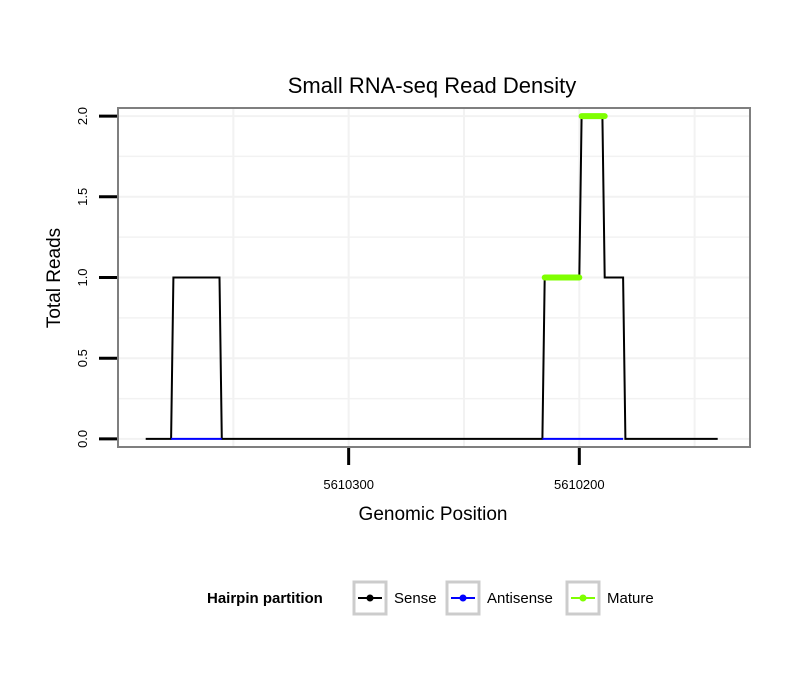  Describe the element at coordinates (82, 277) in the screenshot. I see `y-tick-label: 1.0` at that location.